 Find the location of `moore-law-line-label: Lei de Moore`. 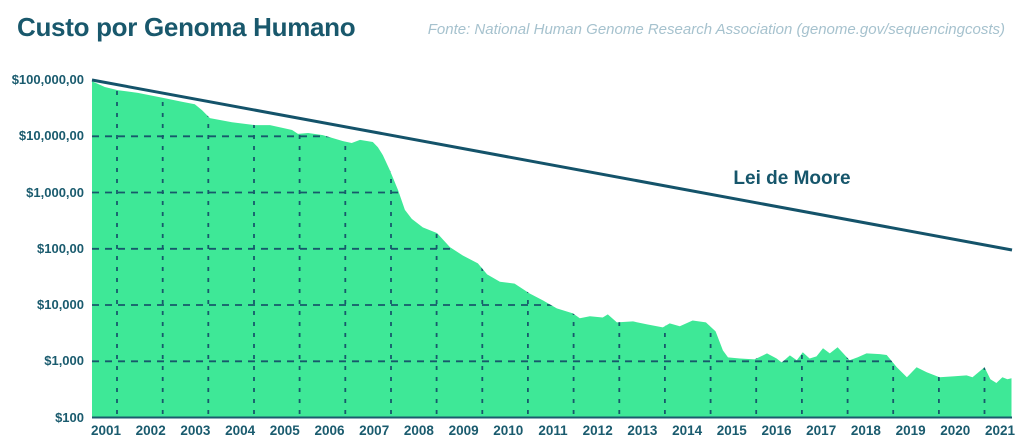

moore-law-line-label: Lei de Moore is located at coordinates (792, 178).